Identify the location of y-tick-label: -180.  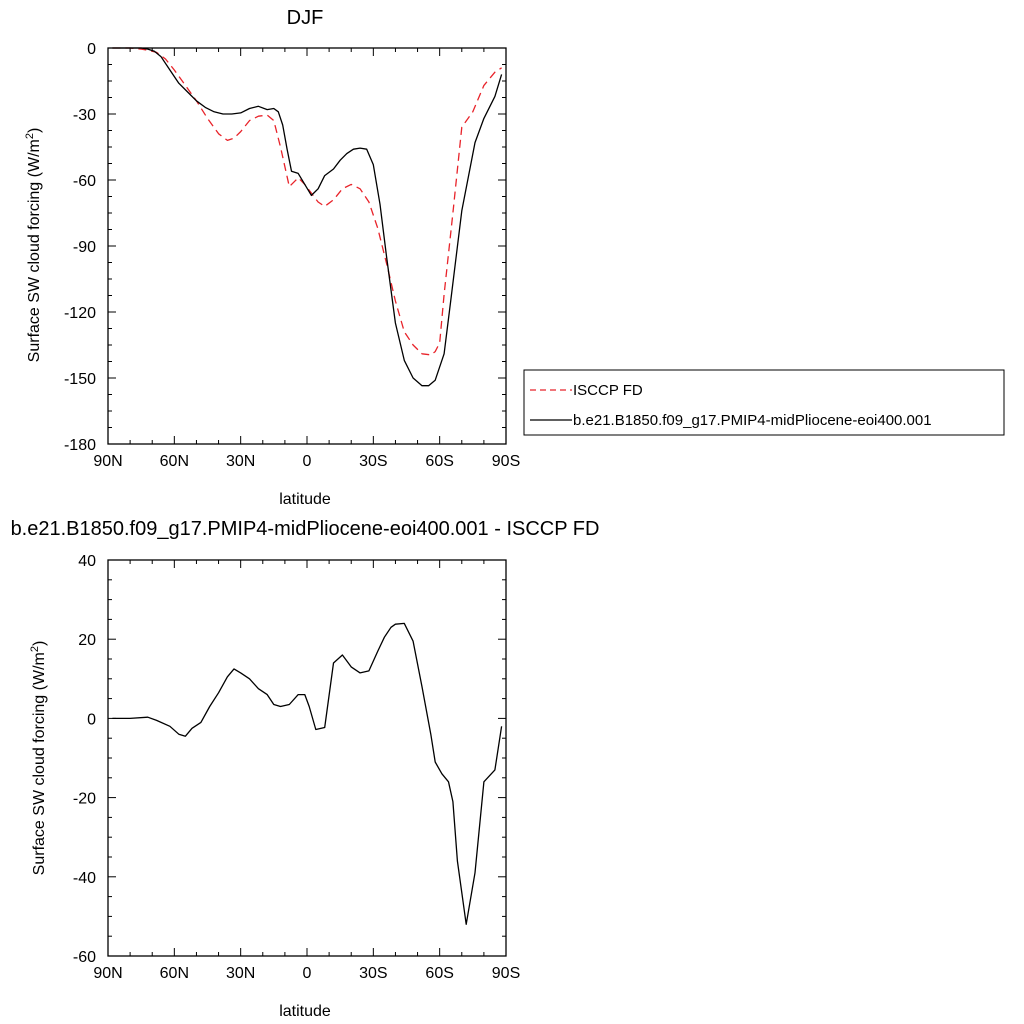
(80, 445).